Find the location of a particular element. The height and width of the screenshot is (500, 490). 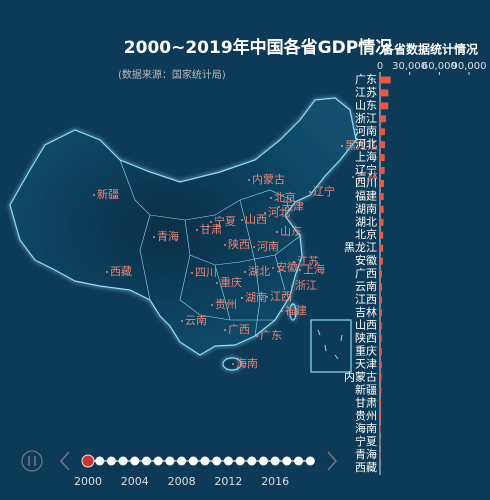

timeline-label: 2000 is located at coordinates (88, 481).